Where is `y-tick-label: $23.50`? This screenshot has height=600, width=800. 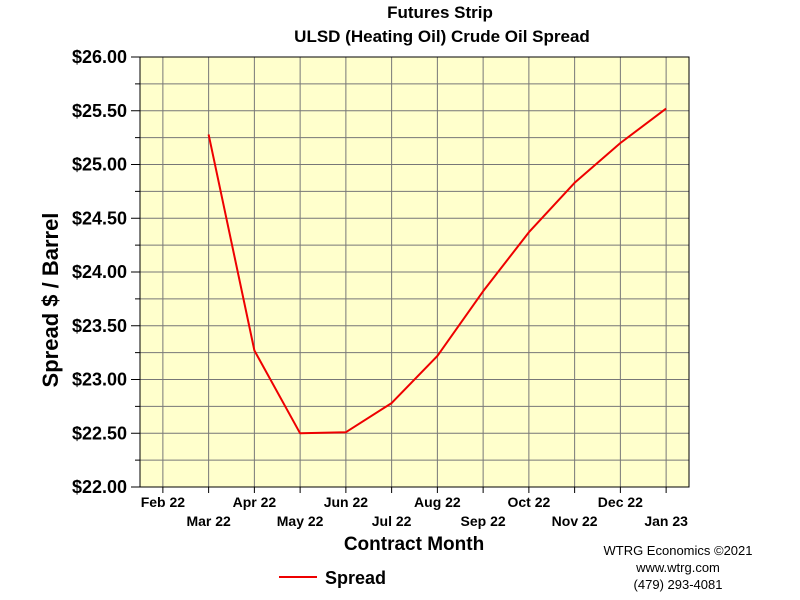
y-tick-label: $23.50 is located at coordinates (99, 326).